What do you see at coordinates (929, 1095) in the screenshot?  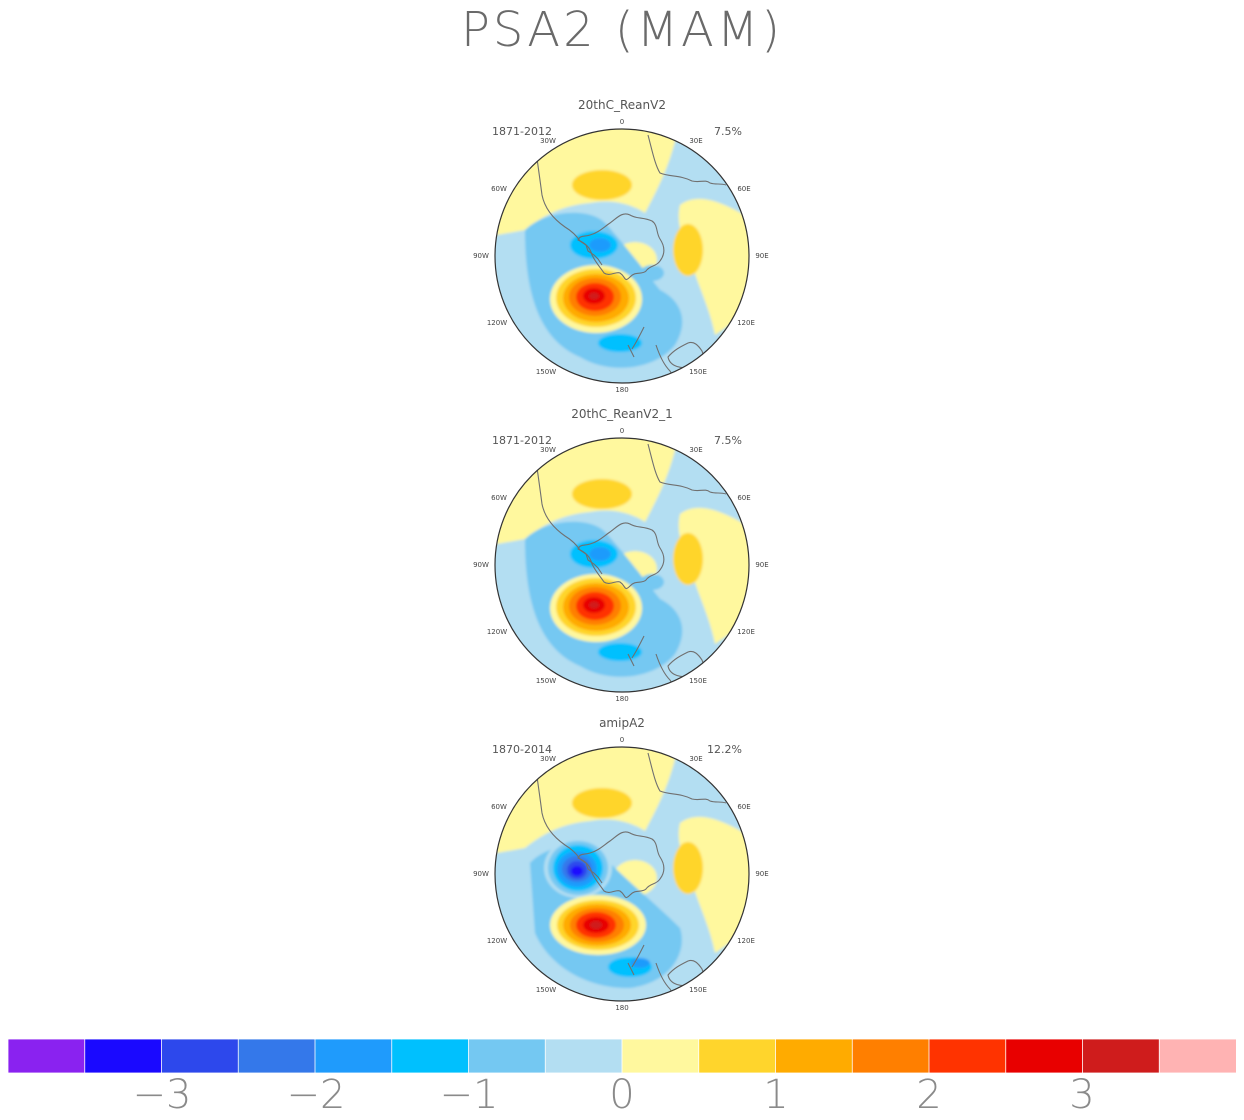 I see `colorbar-tick-label: 2` at bounding box center [929, 1095].